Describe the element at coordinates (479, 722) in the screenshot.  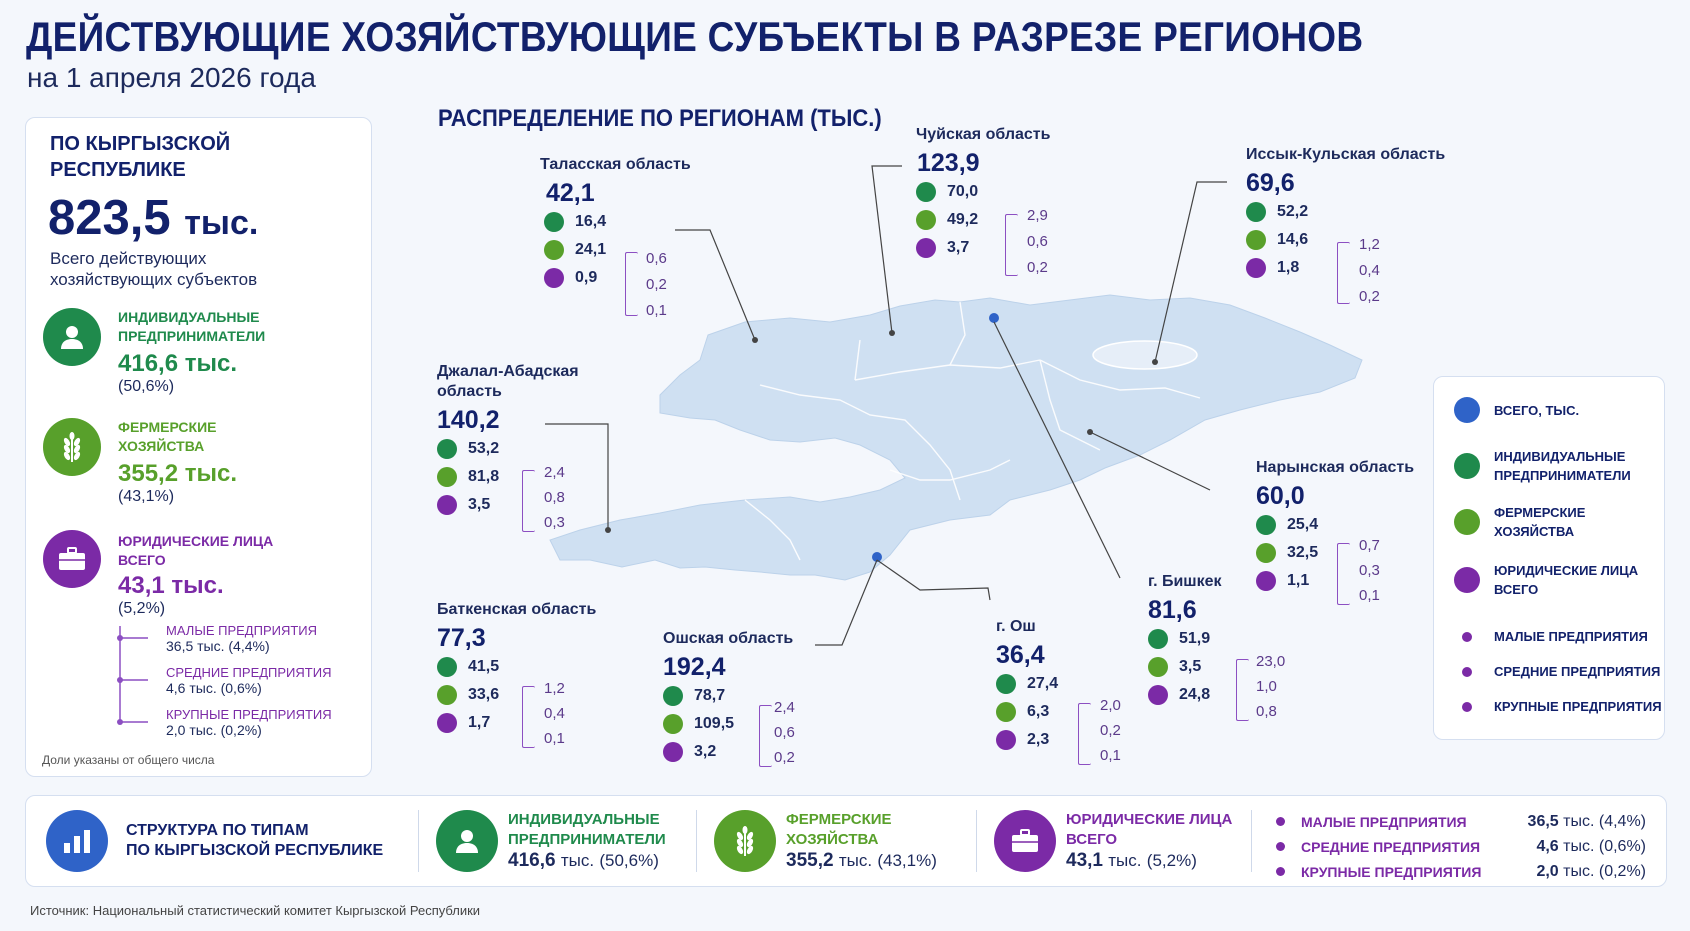
I see `region-value: 1,7` at that location.